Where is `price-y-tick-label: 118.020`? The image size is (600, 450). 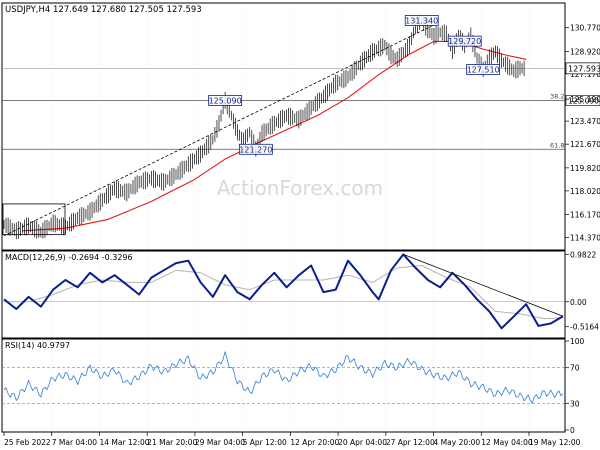 price-y-tick-label: 118.020 is located at coordinates (585, 191).